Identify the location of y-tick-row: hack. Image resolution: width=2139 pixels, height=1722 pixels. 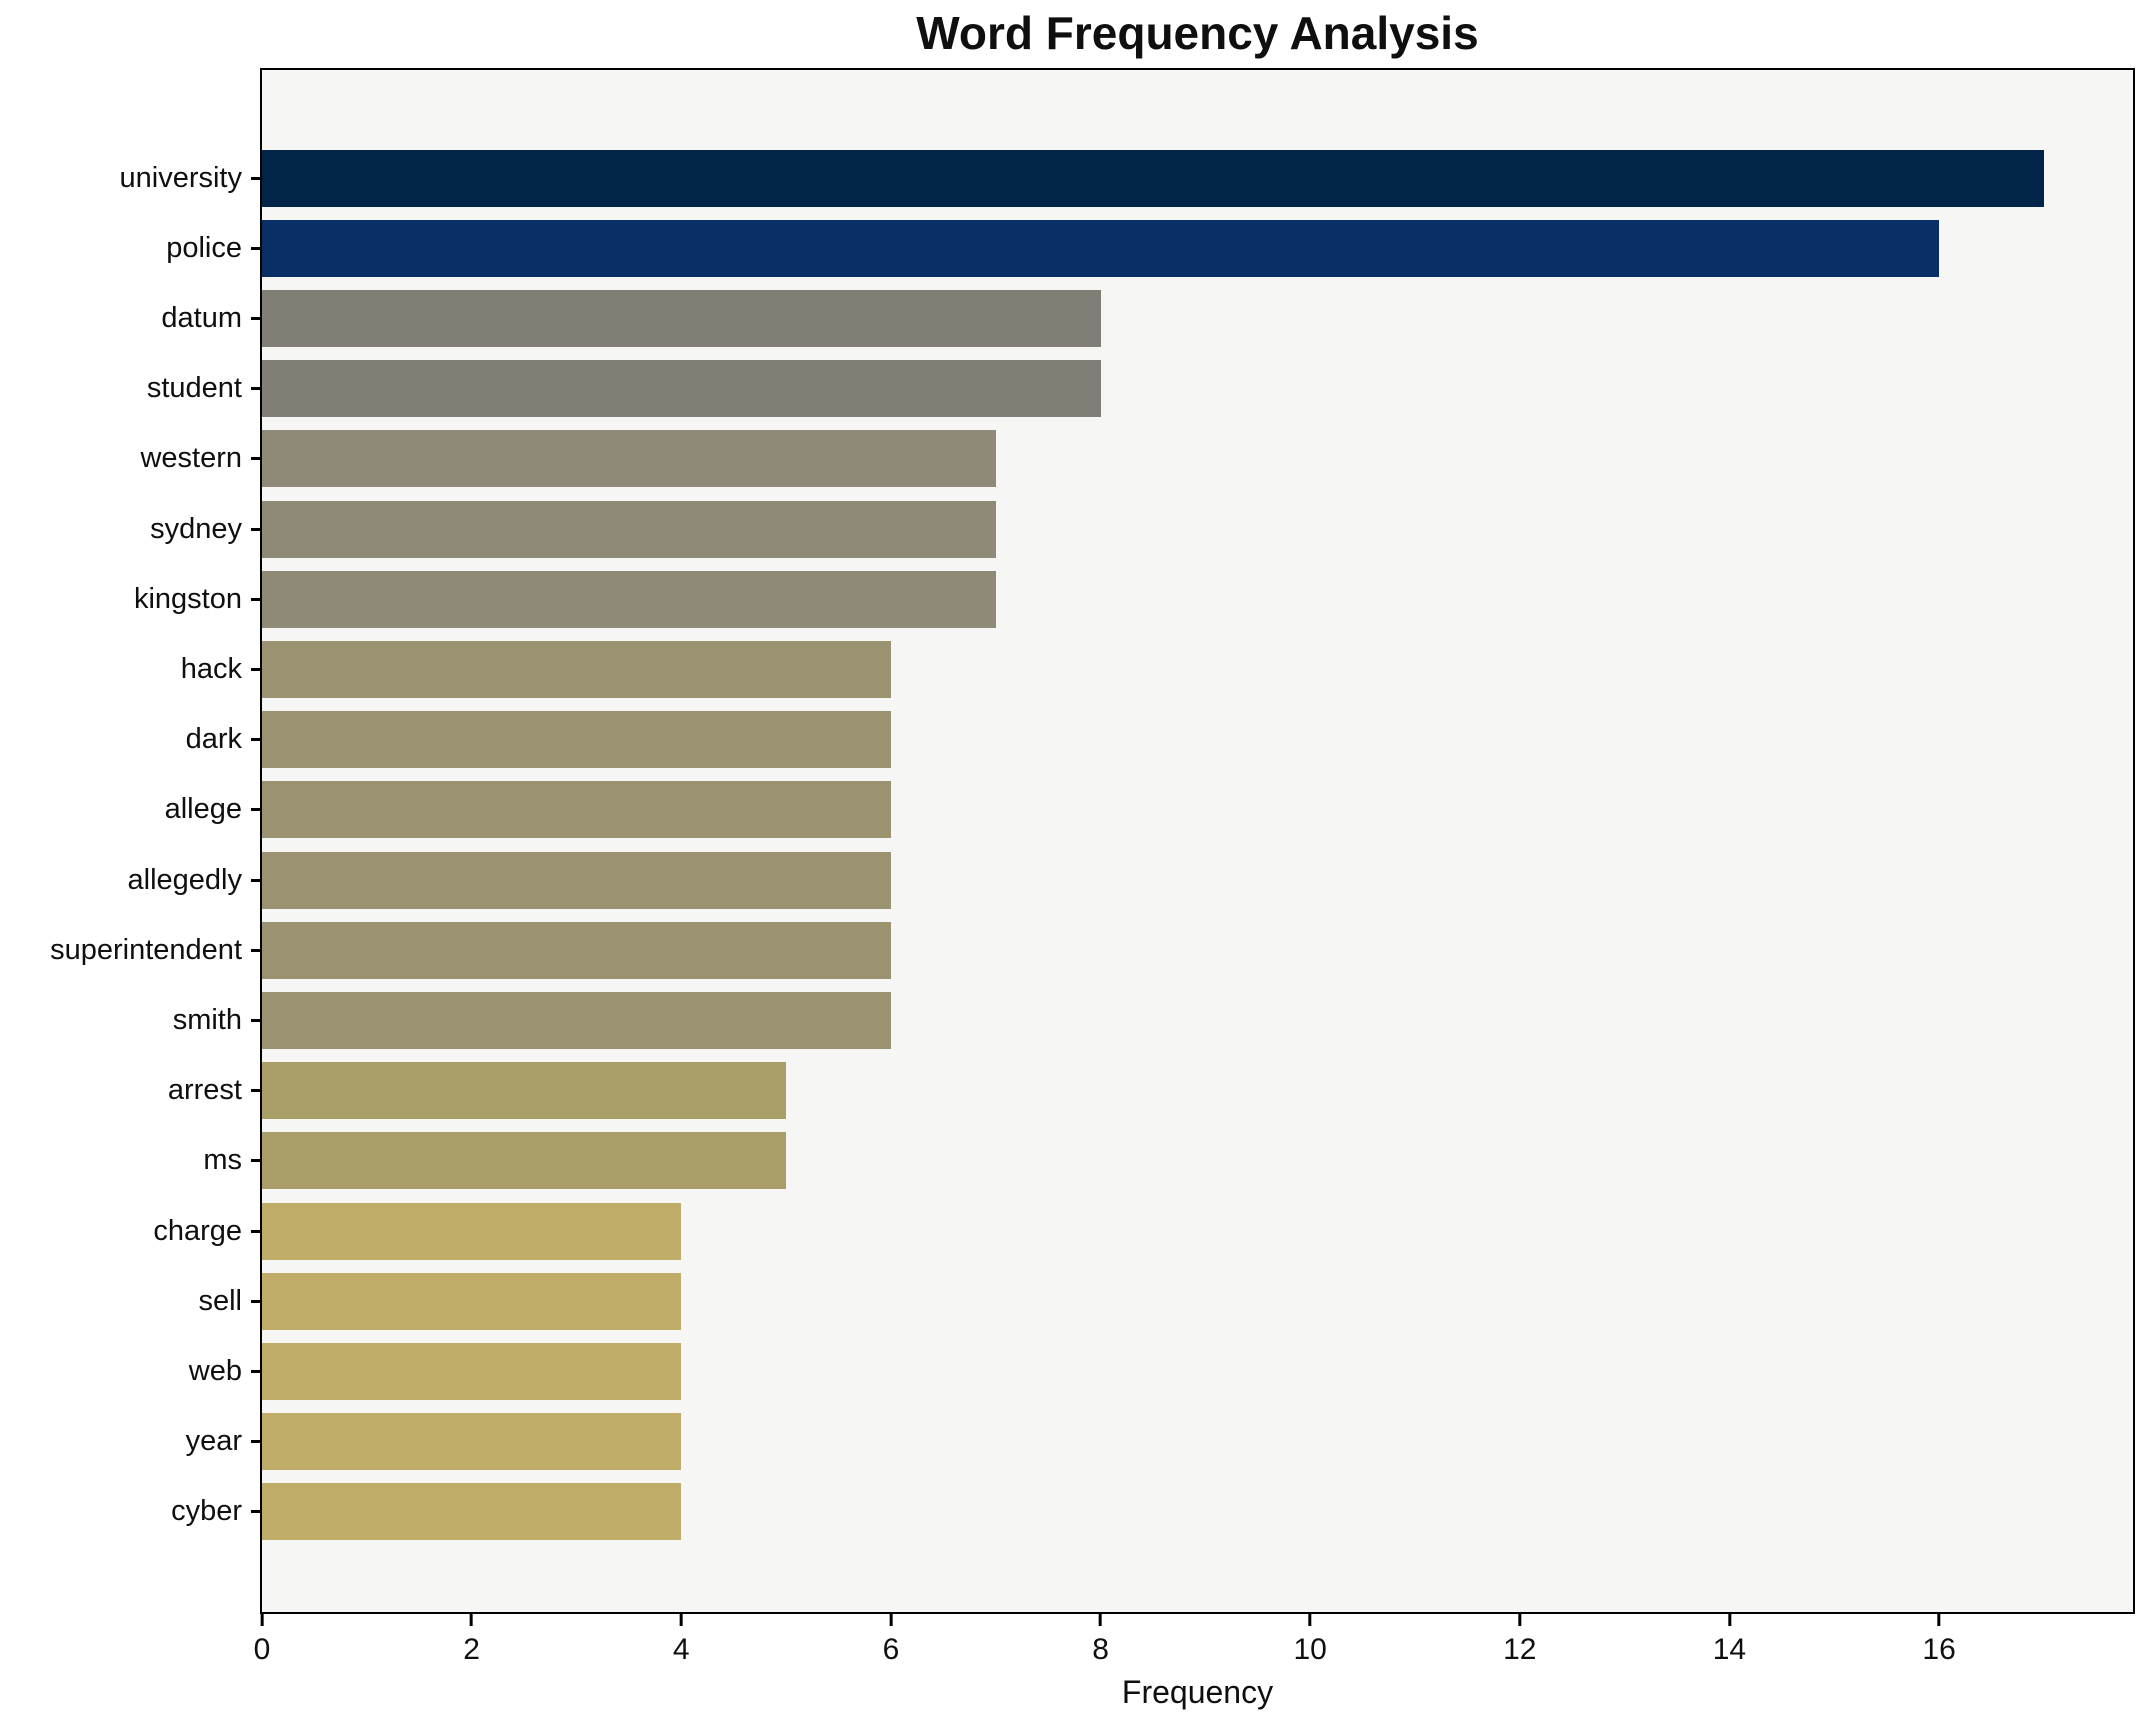
(130, 669).